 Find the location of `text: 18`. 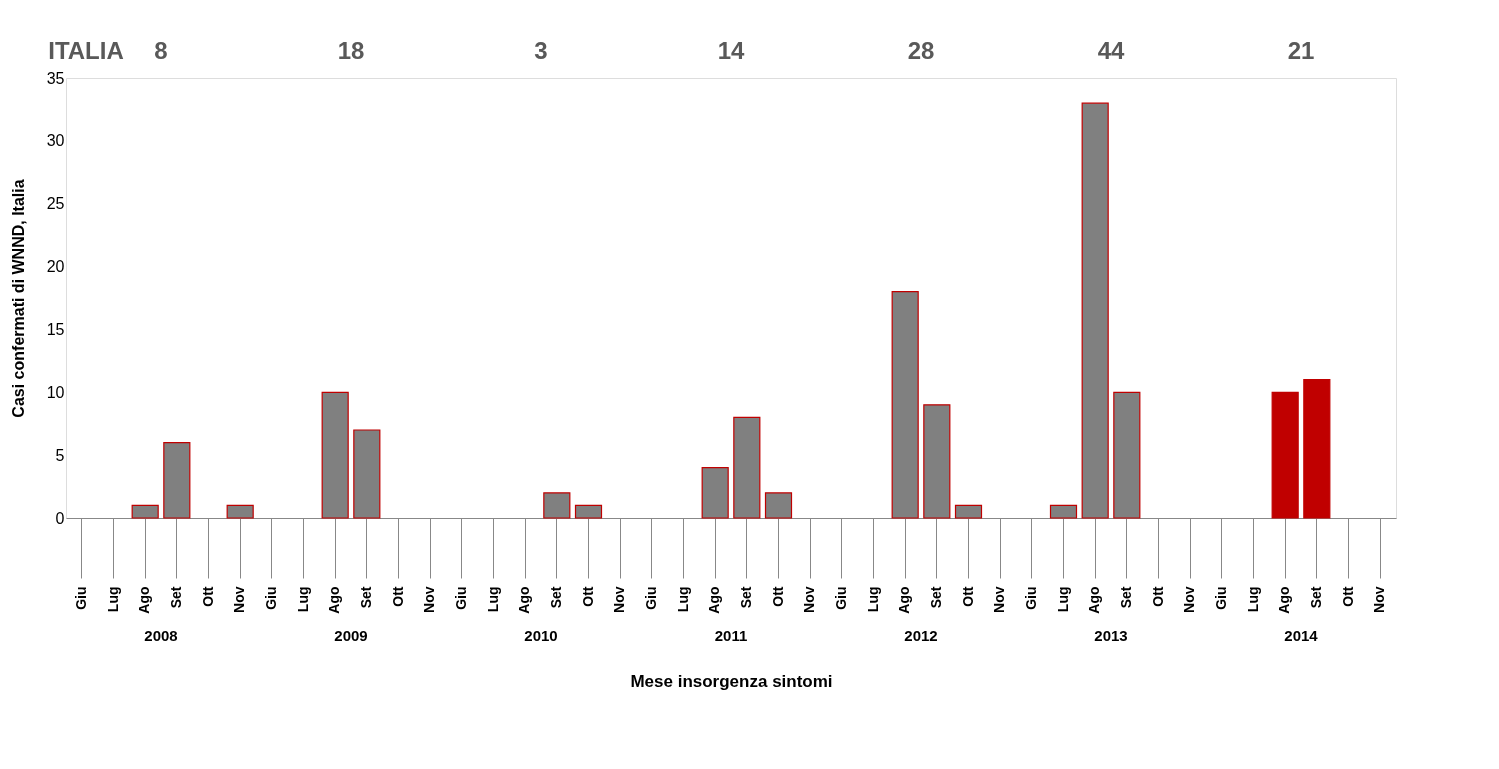

text: 18 is located at coordinates (351, 50).